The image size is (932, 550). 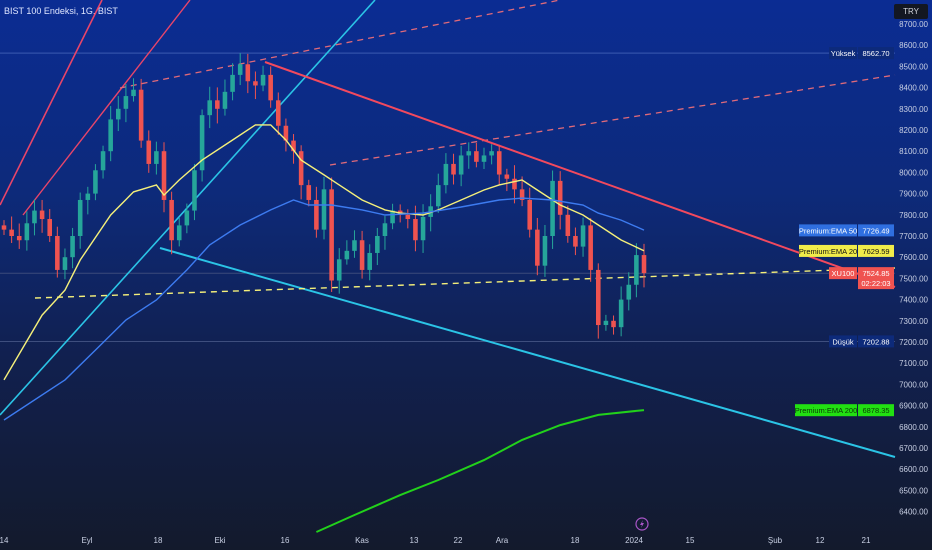 What do you see at coordinates (913, 490) in the screenshot?
I see `price-tick-label: 6500.00` at bounding box center [913, 490].